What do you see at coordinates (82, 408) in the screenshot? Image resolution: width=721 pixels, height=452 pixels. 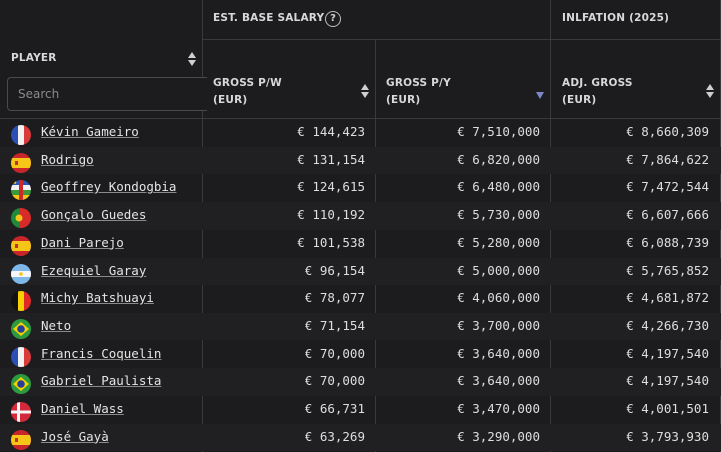 I see `player-name-link: Daniel Wass` at bounding box center [82, 408].